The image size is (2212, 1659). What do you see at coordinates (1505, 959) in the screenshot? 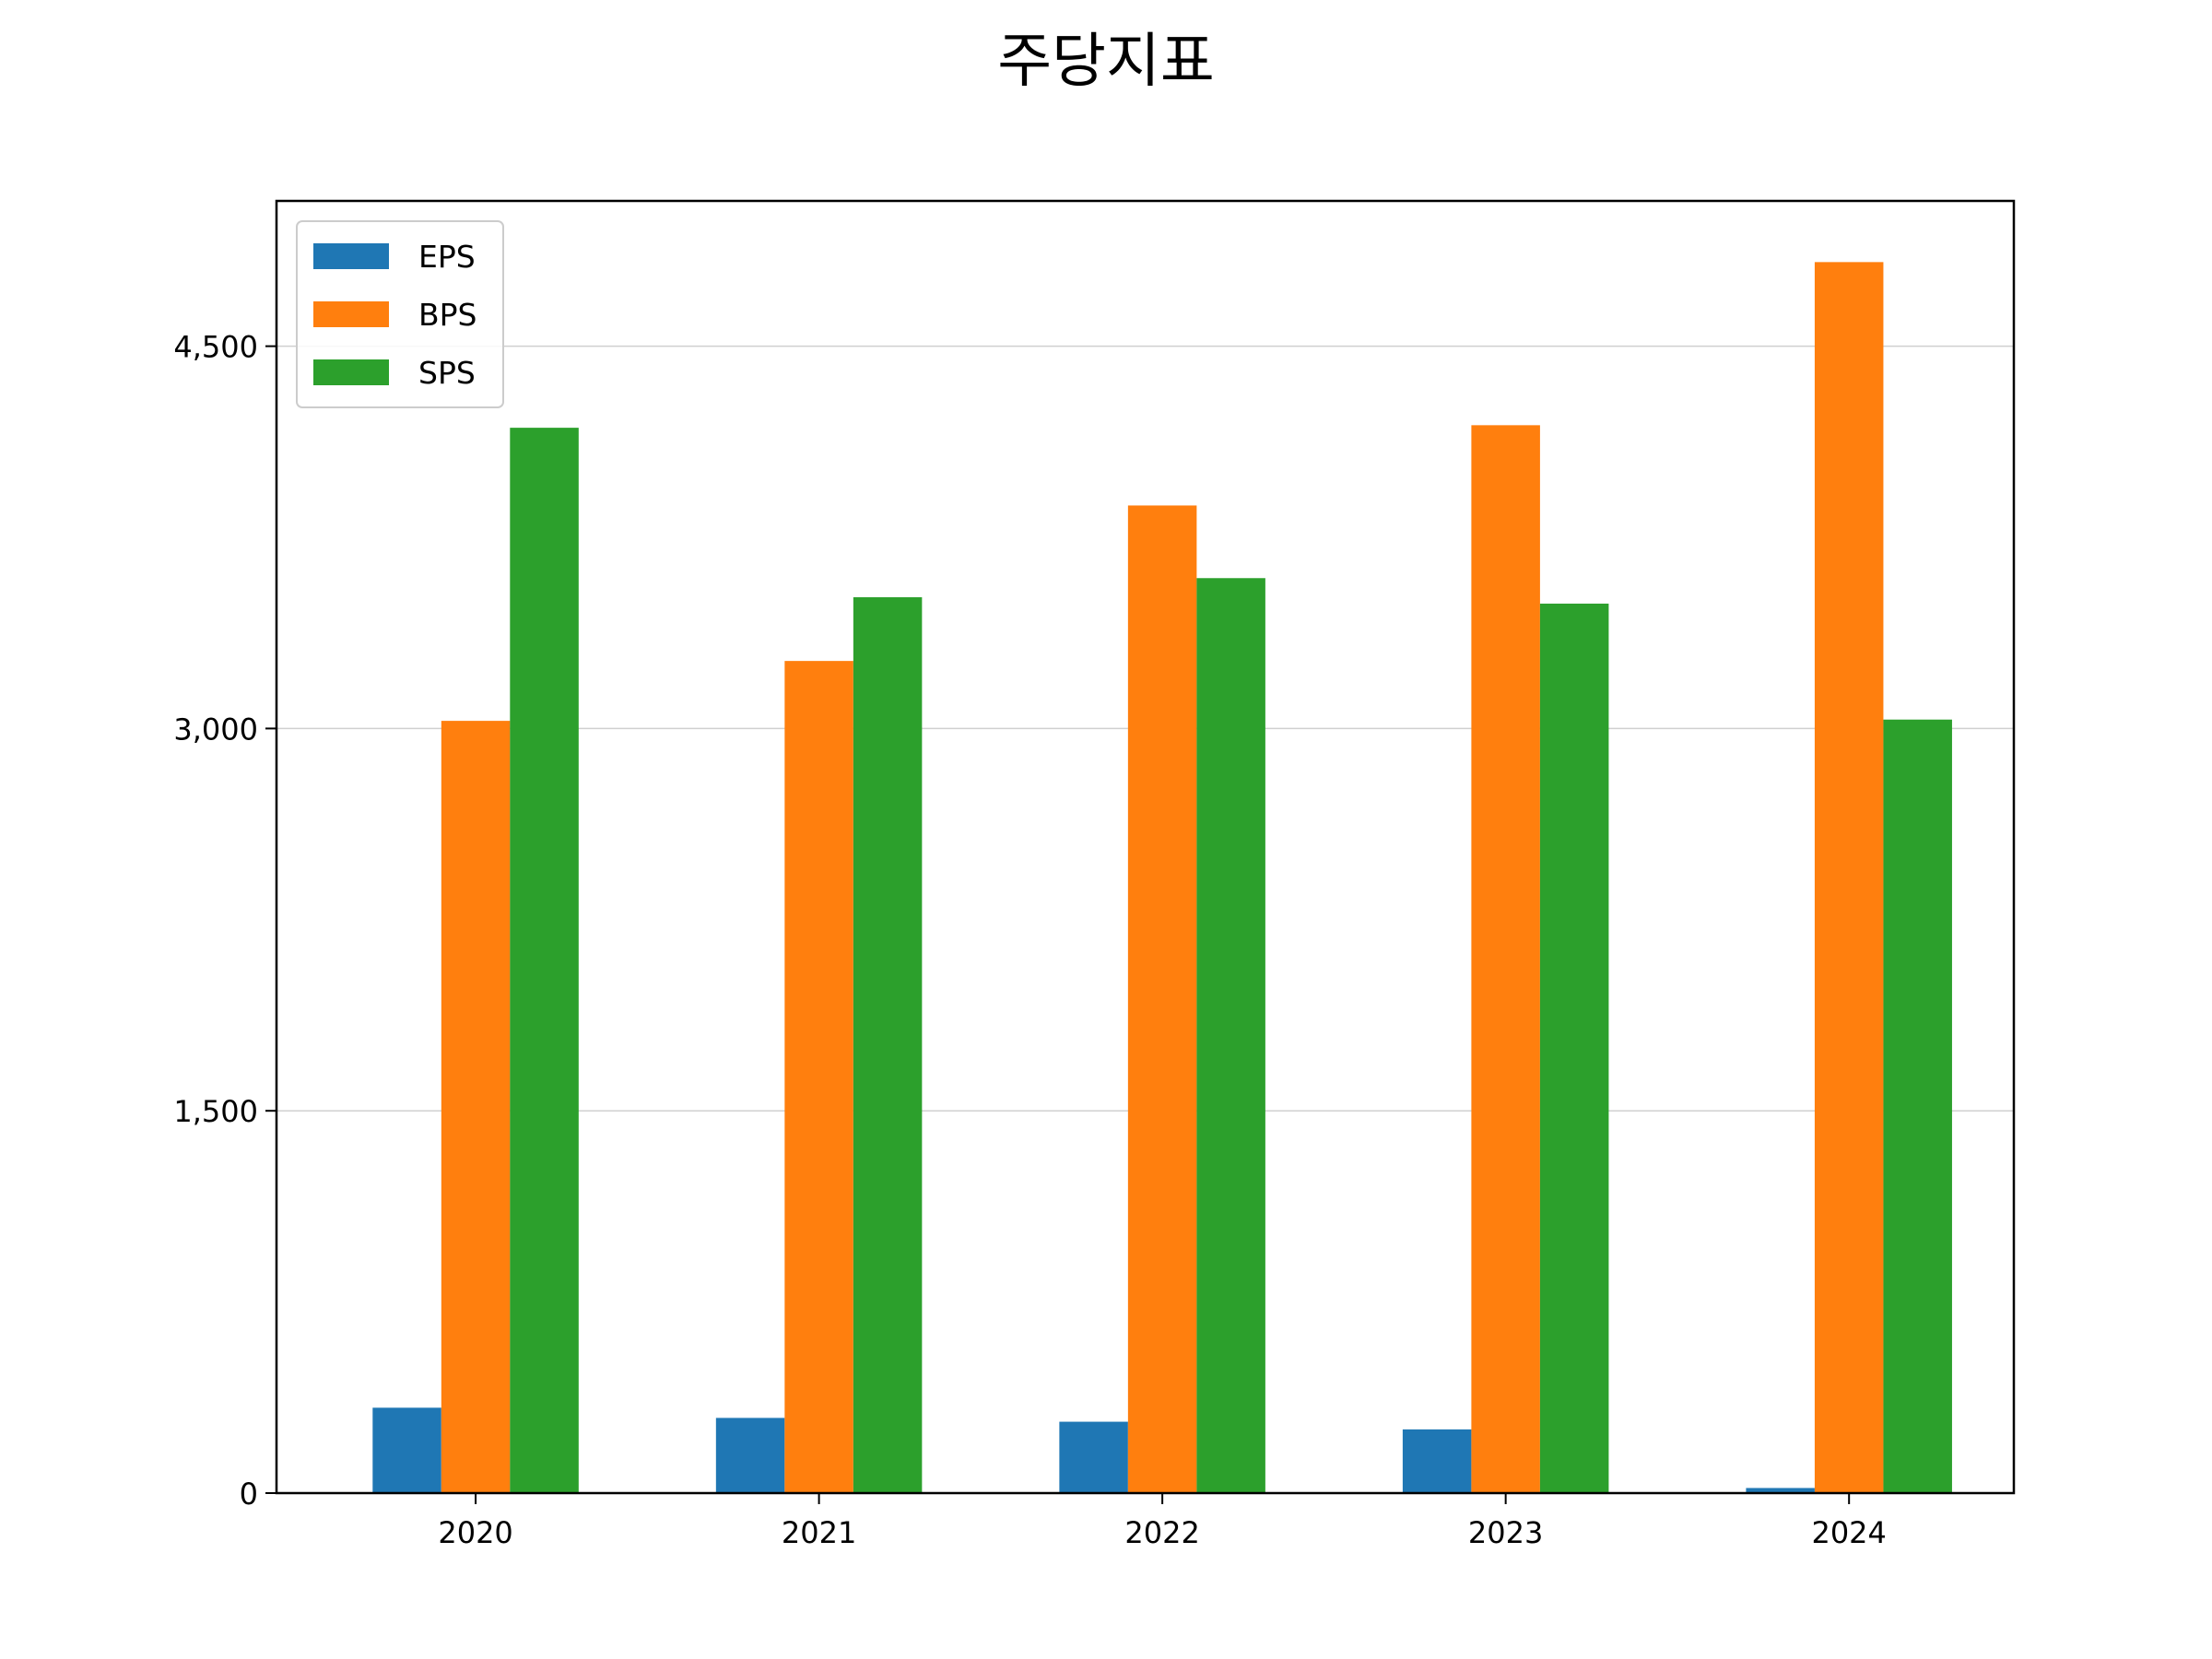
I see `bar-bps-2023` at bounding box center [1505, 959].